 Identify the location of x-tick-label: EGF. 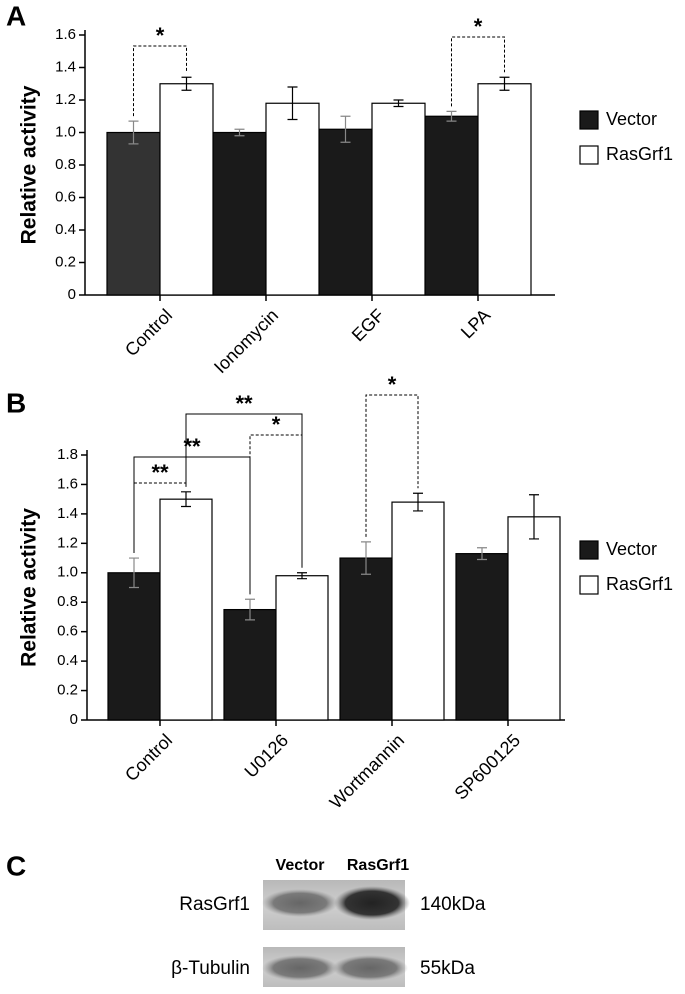
(368, 325).